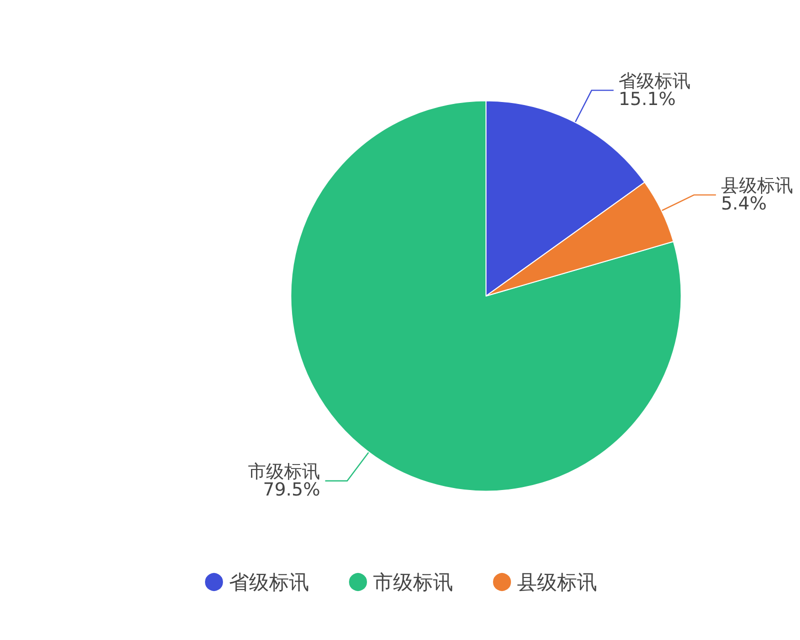 The image size is (800, 640). Describe the element at coordinates (557, 582) in the screenshot. I see `legend-label: 县级标讯` at that location.